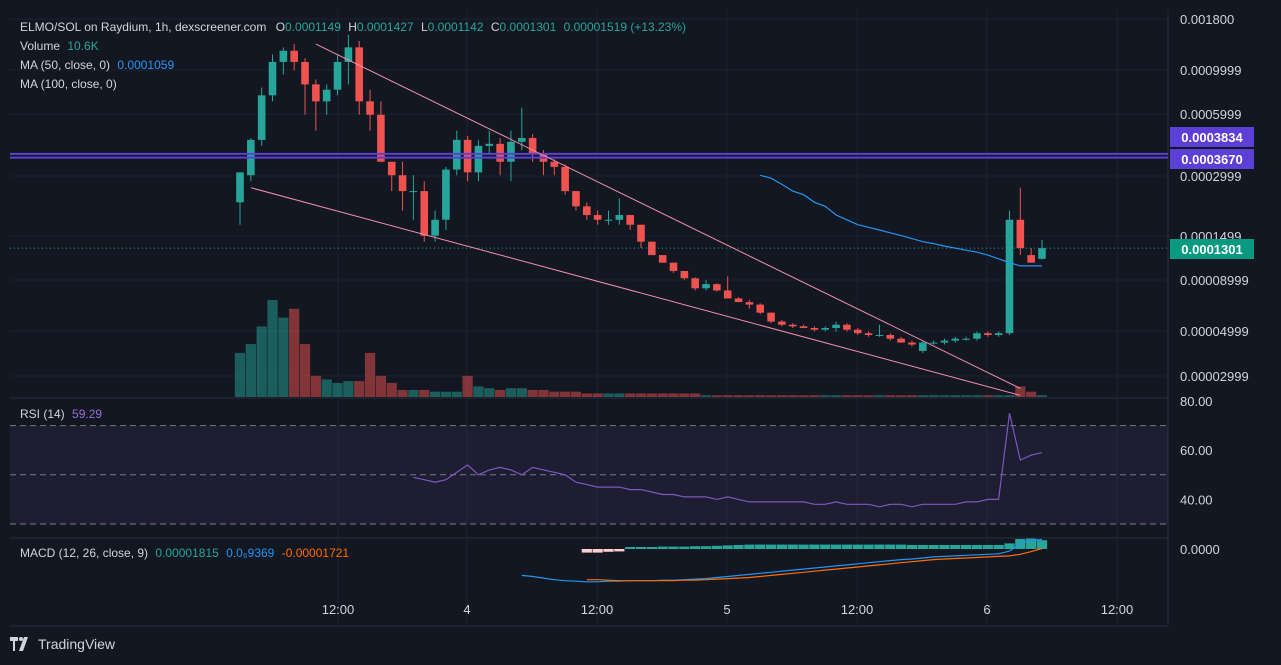 The width and height of the screenshot is (1281, 665). I want to click on y-tick-label: 0.00008999, so click(1214, 280).